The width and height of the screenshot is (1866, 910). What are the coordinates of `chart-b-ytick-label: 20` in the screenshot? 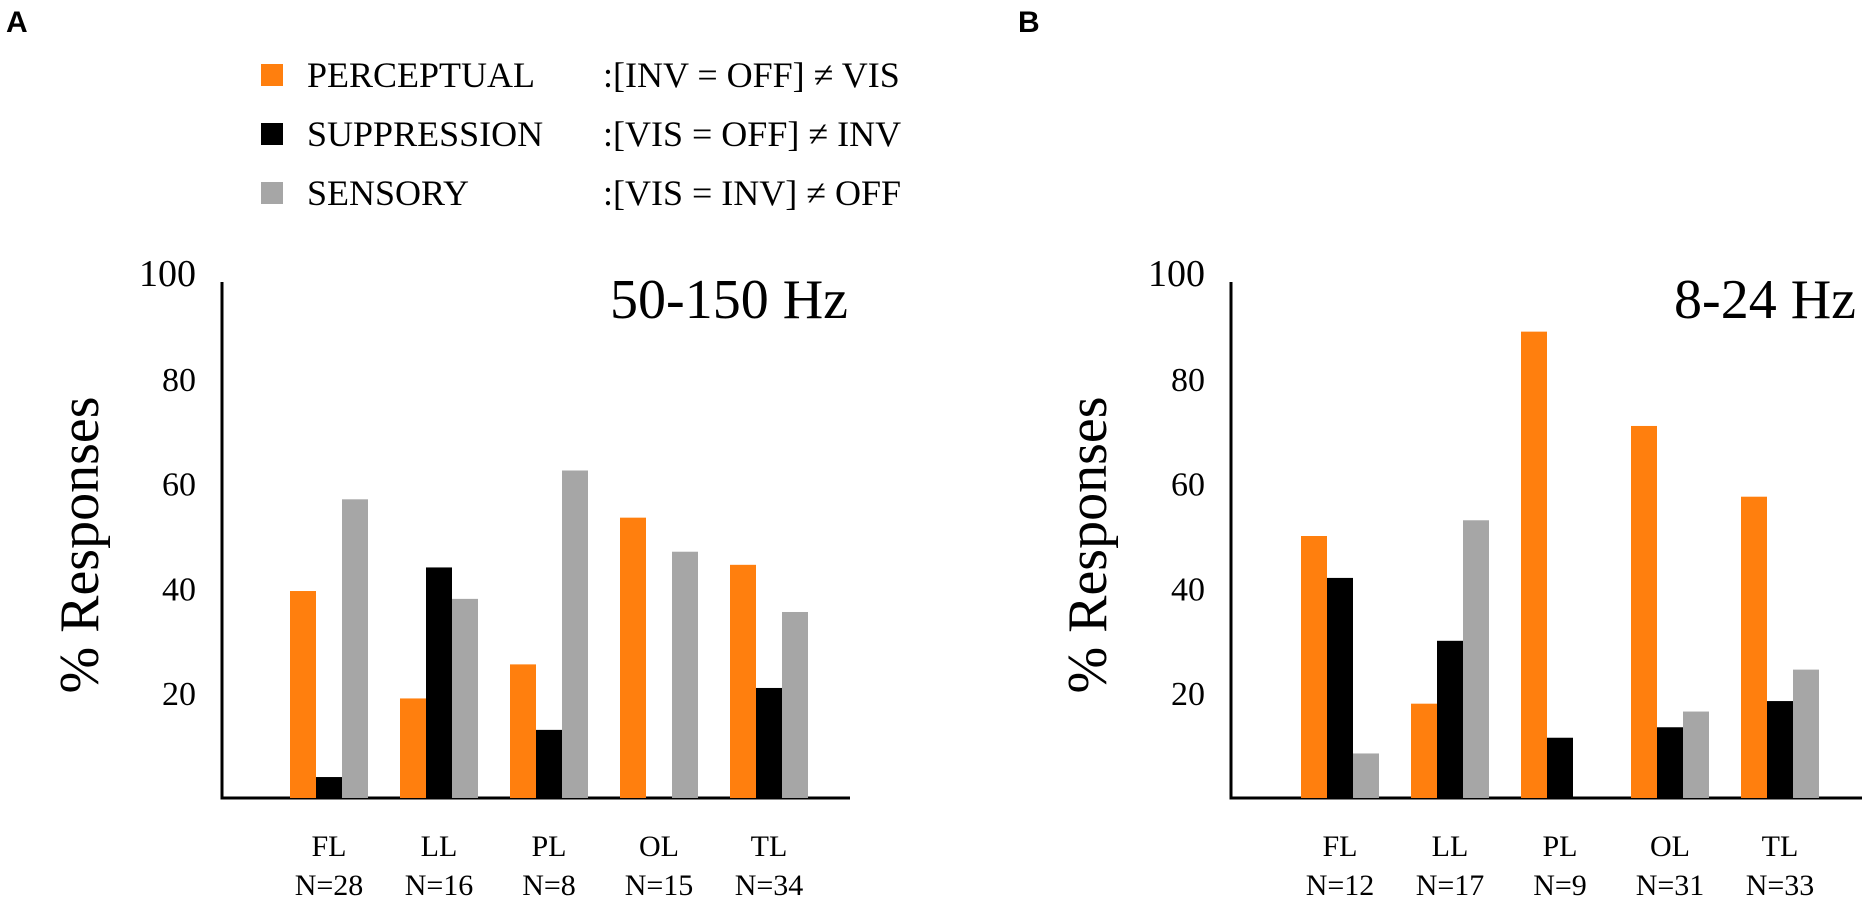 It's located at (1188, 694).